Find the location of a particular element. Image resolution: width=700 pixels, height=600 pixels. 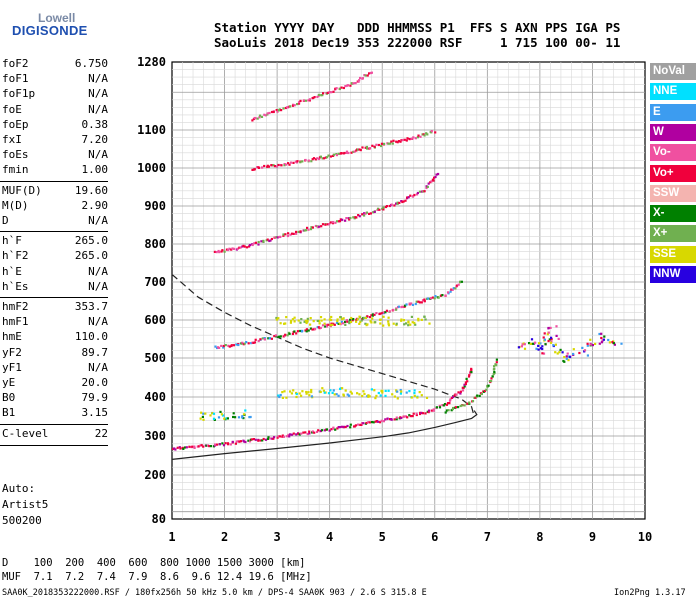

param-row: foEs N/A is located at coordinates (55, 155).